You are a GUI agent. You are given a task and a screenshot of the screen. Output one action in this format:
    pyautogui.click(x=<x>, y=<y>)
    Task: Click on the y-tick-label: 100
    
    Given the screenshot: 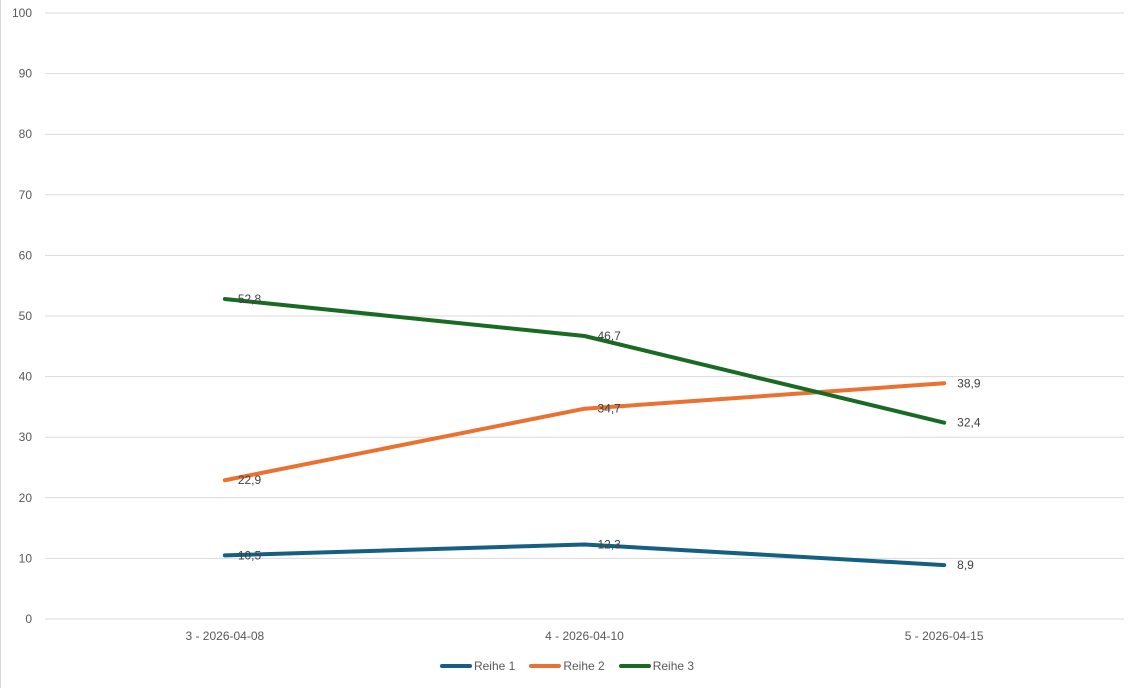 What is the action you would take?
    pyautogui.click(x=22, y=13)
    